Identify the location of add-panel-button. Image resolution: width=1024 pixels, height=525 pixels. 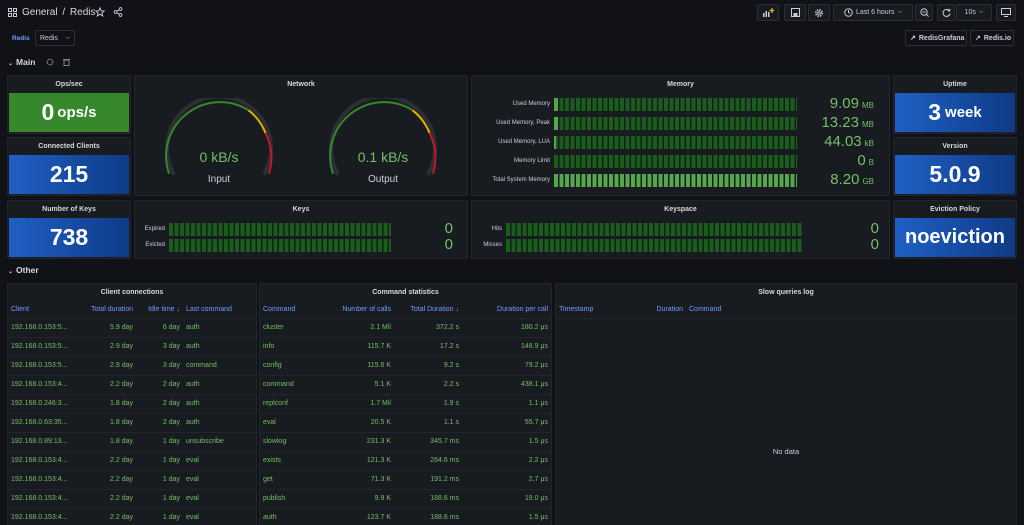
(768, 12).